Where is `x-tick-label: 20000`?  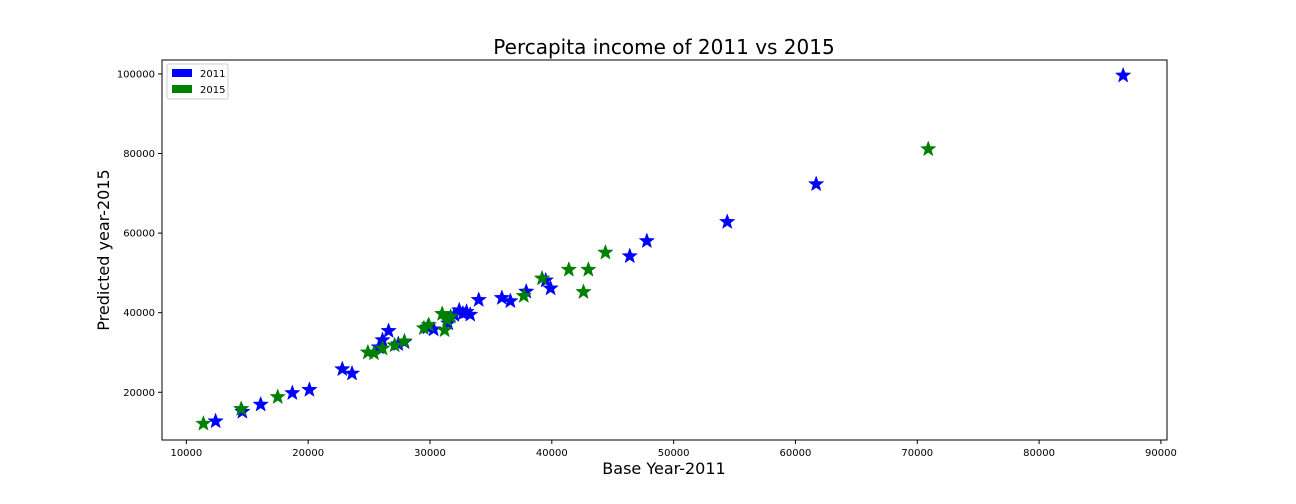 x-tick-label: 20000 is located at coordinates (308, 453).